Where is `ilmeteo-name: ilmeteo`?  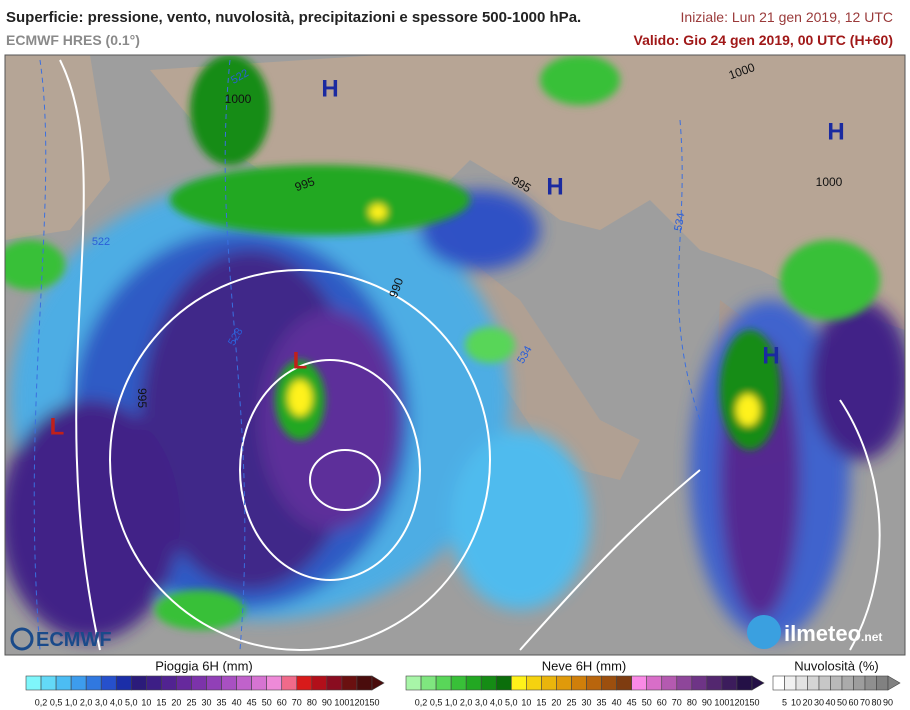
ilmeteo-name: ilmeteo is located at coordinates (822, 633).